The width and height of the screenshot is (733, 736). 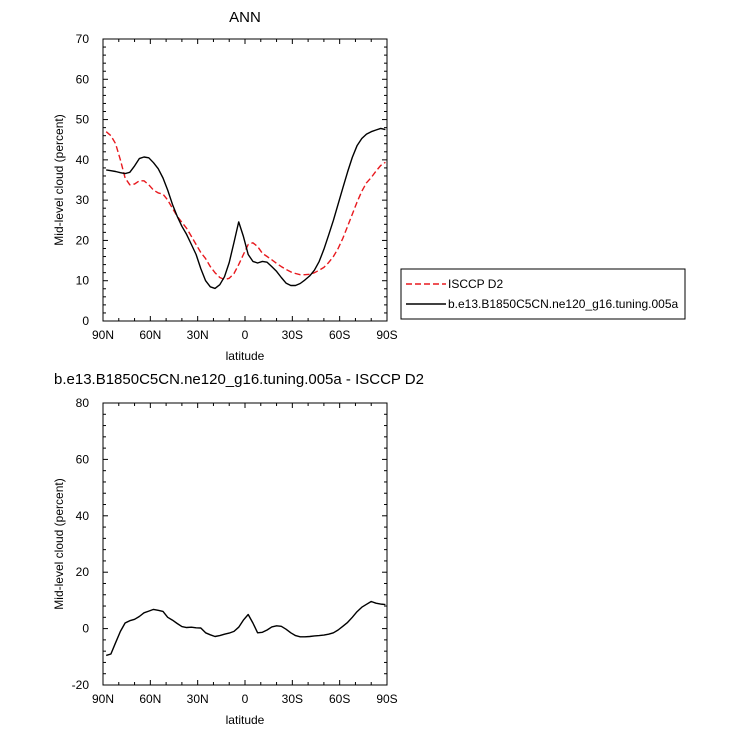 I want to click on y-tick-label: 30, so click(x=83, y=200).